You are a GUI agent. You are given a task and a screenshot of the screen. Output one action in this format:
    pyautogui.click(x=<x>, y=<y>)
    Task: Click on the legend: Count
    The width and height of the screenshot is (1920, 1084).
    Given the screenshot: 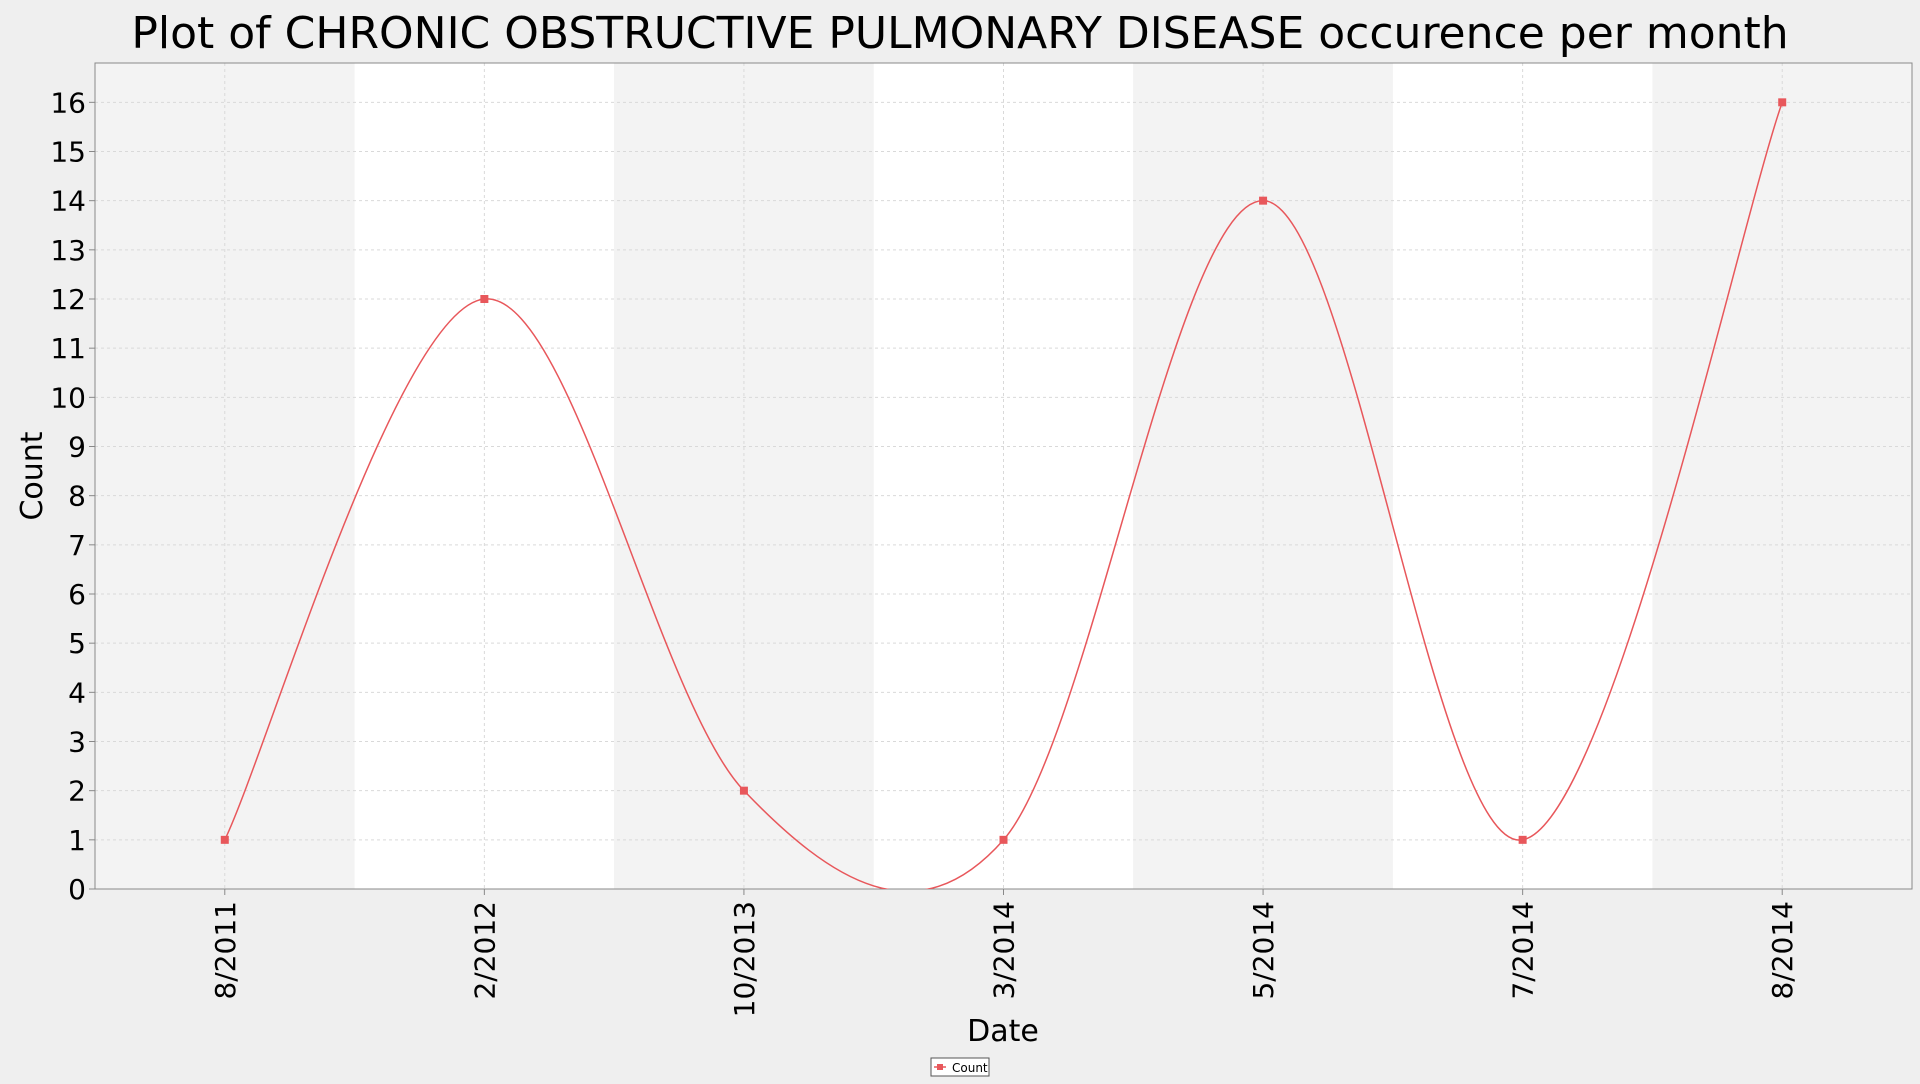 What is the action you would take?
    pyautogui.click(x=960, y=1067)
    